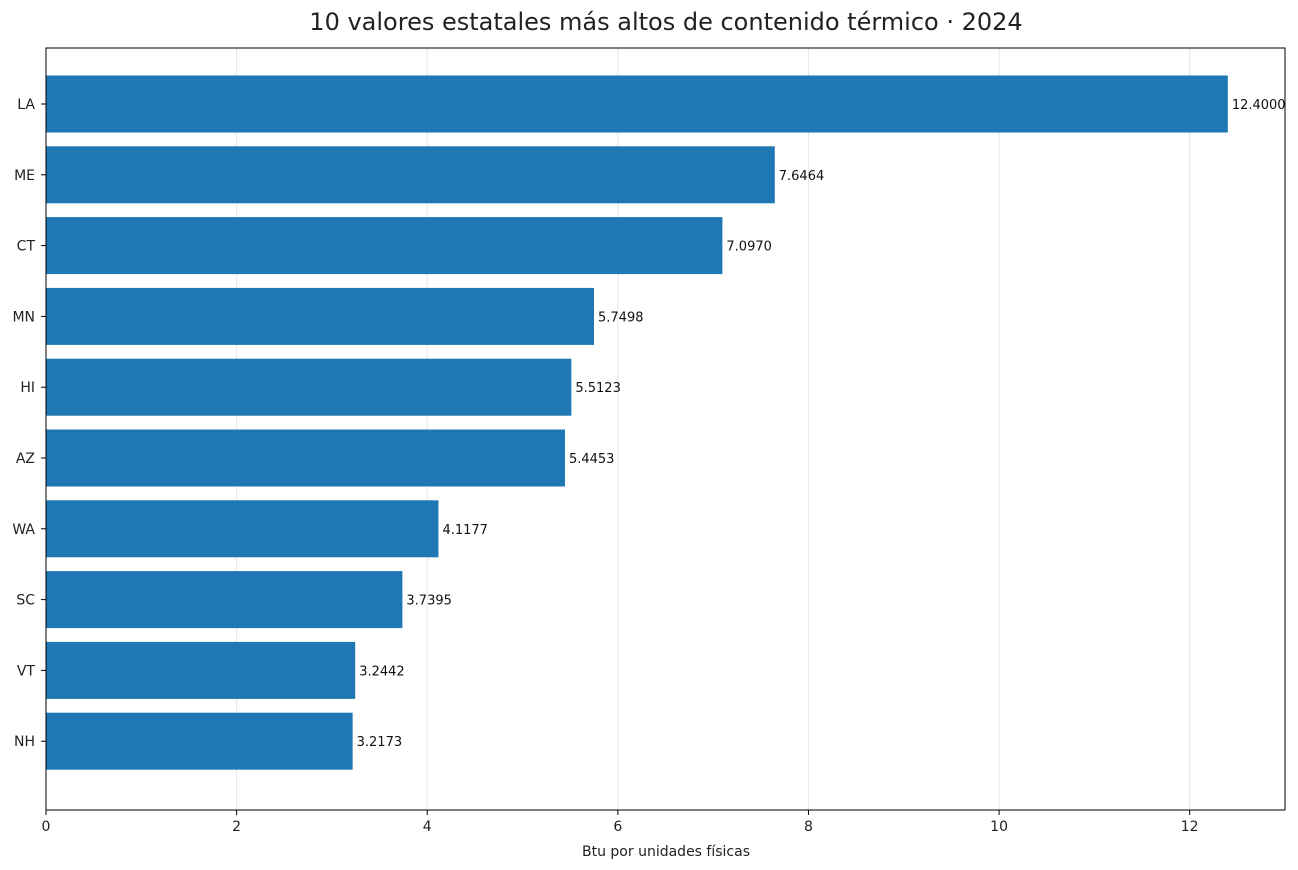 The width and height of the screenshot is (1298, 870). I want to click on y-tick-label: ME, so click(24, 176).